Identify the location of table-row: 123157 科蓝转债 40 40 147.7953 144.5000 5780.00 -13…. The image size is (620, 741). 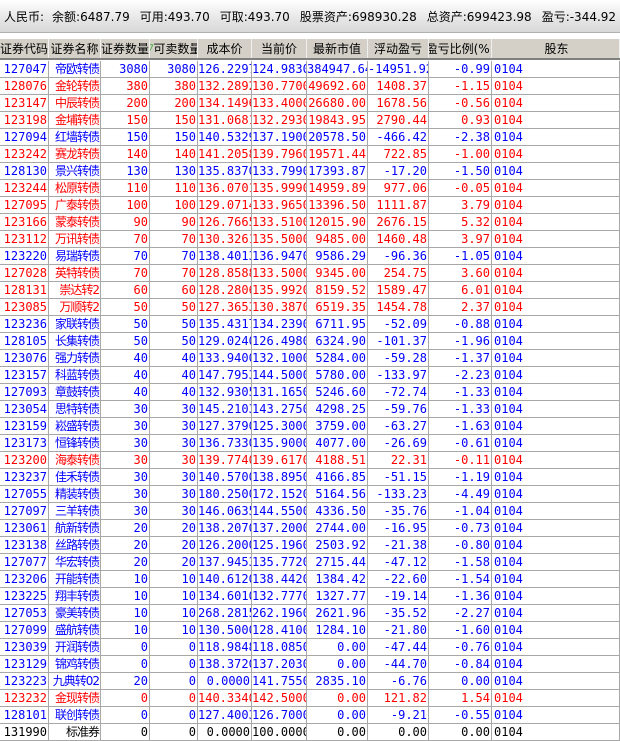
(310, 375).